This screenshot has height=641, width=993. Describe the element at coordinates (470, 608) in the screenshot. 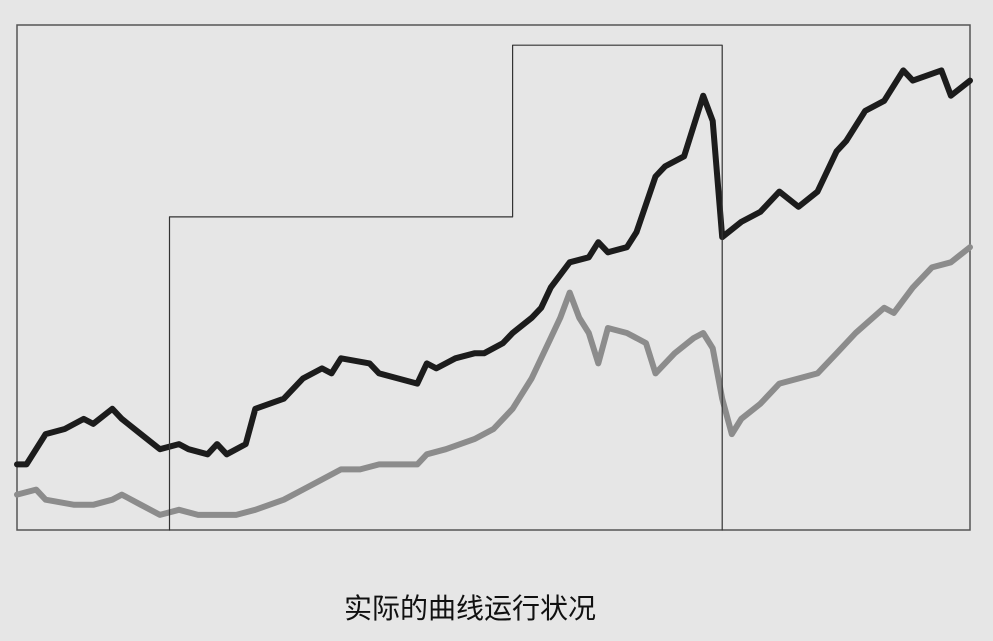

I see `caption: 实际的曲线运行状况` at that location.